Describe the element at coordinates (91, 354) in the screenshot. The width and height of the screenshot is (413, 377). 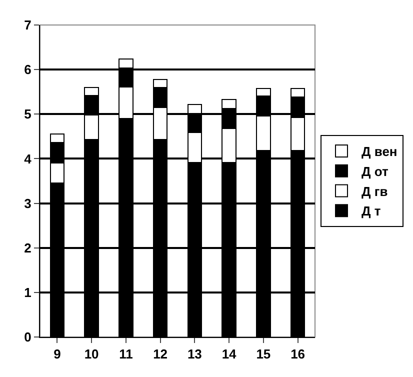
I see `x-tick-label: 10` at that location.